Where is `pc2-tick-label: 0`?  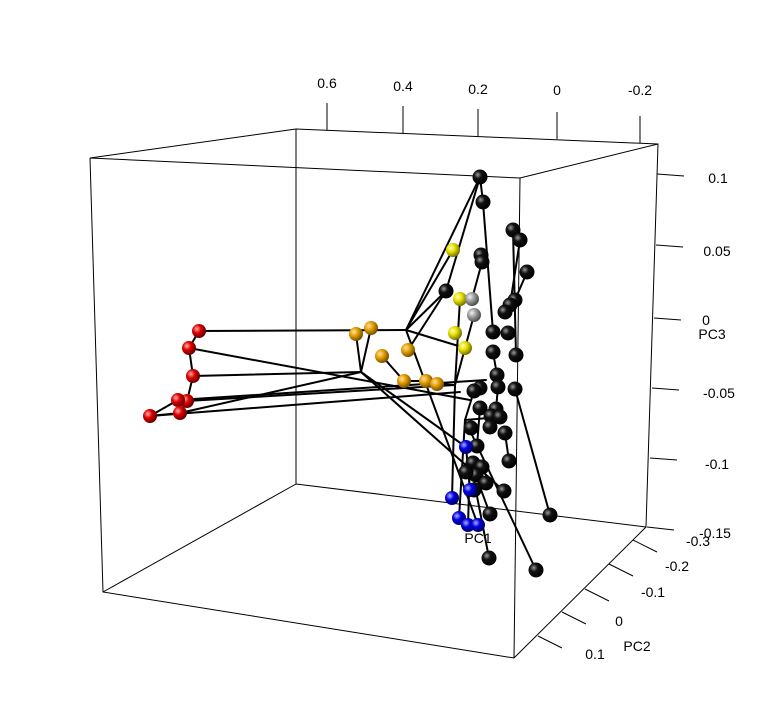
pc2-tick-label: 0 is located at coordinates (619, 621).